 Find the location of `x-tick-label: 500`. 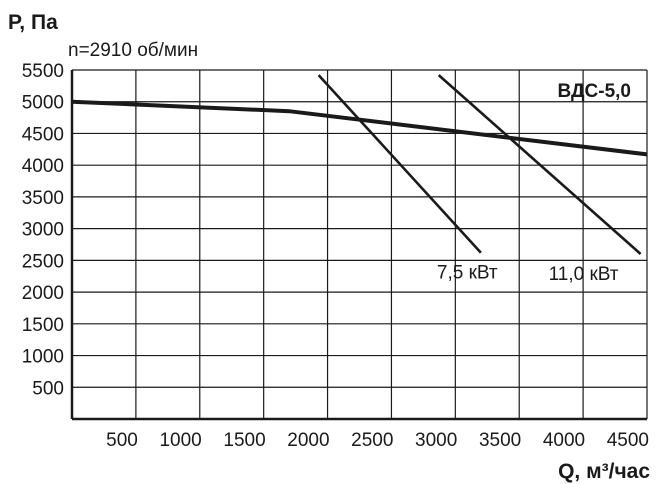

x-tick-label: 500 is located at coordinates (122, 440).